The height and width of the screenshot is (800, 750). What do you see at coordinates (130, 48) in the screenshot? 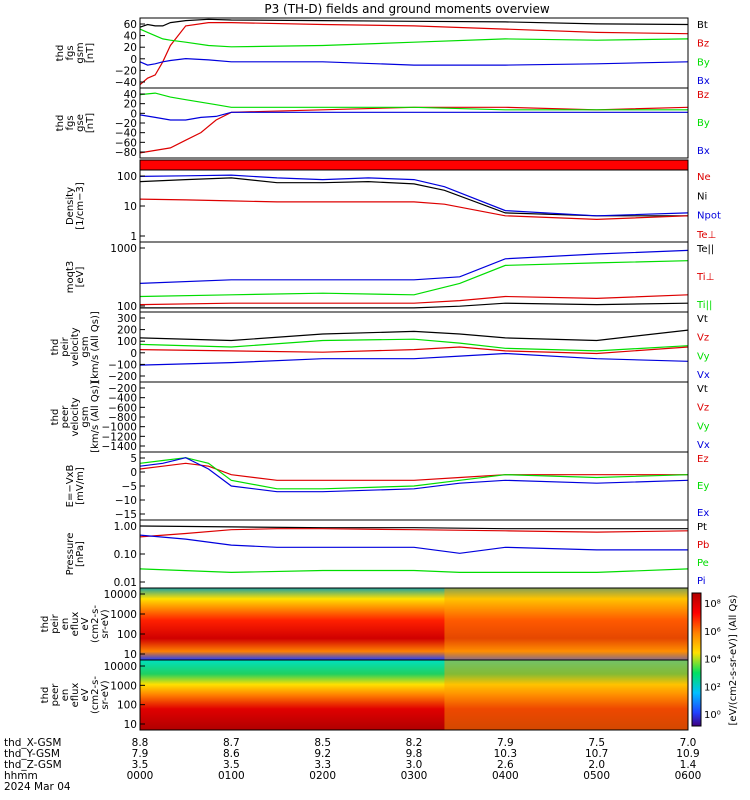
I see `y-tick-label: 20` at bounding box center [130, 48].